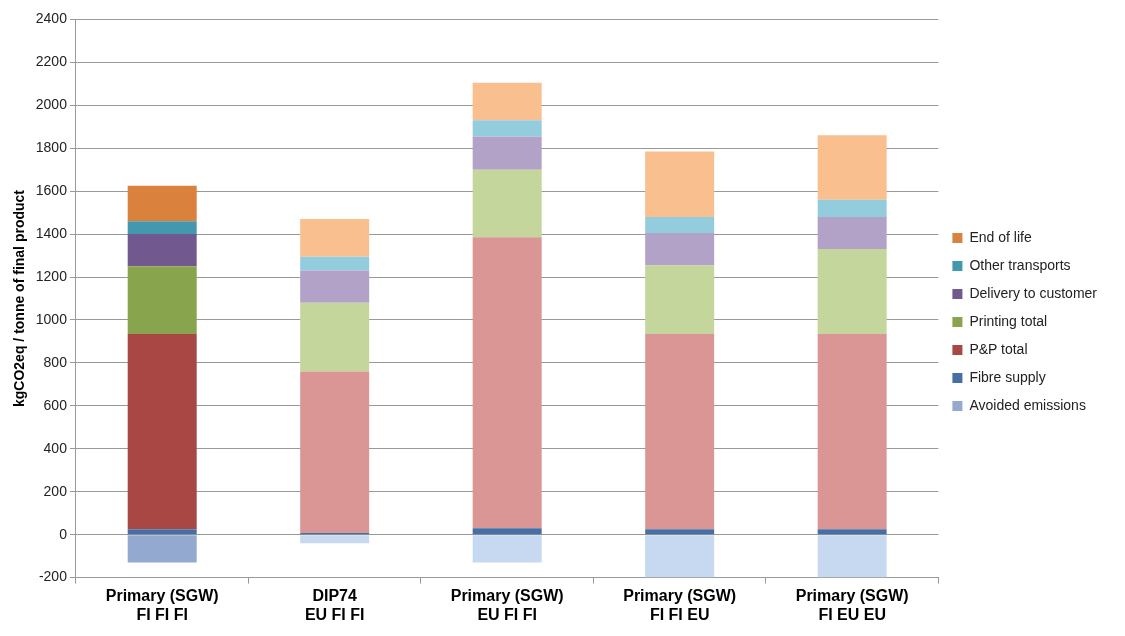  Describe the element at coordinates (162, 604) in the screenshot. I see `x-tick-label: Primary (SGW) FI FI FI` at that location.